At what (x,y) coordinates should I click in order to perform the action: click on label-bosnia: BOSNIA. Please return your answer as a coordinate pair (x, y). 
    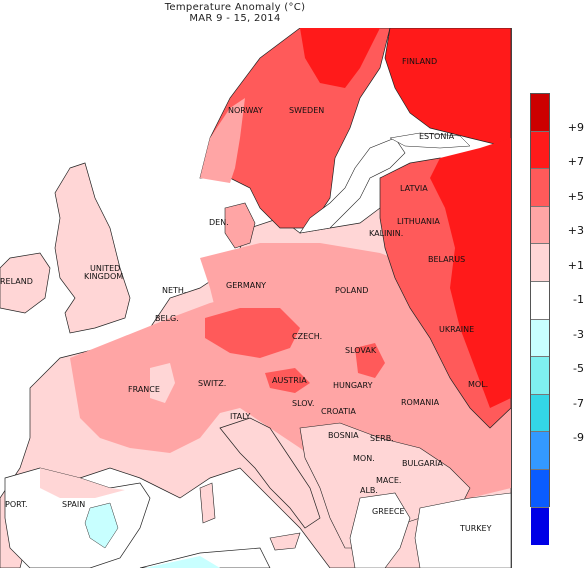
    Looking at the image, I should click on (343, 435).